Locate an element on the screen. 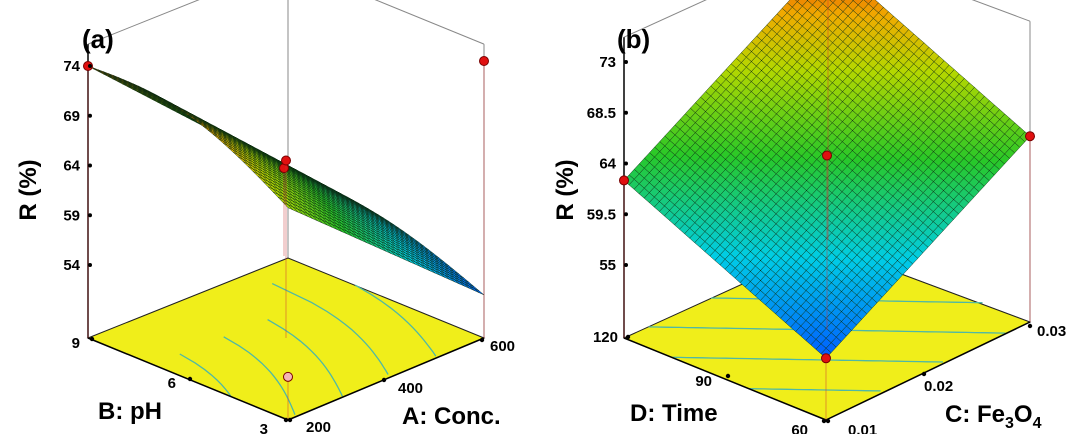 The image size is (1072, 434). x-axis-ticks: 0.01 0.02 0.03 is located at coordinates (945, 378).